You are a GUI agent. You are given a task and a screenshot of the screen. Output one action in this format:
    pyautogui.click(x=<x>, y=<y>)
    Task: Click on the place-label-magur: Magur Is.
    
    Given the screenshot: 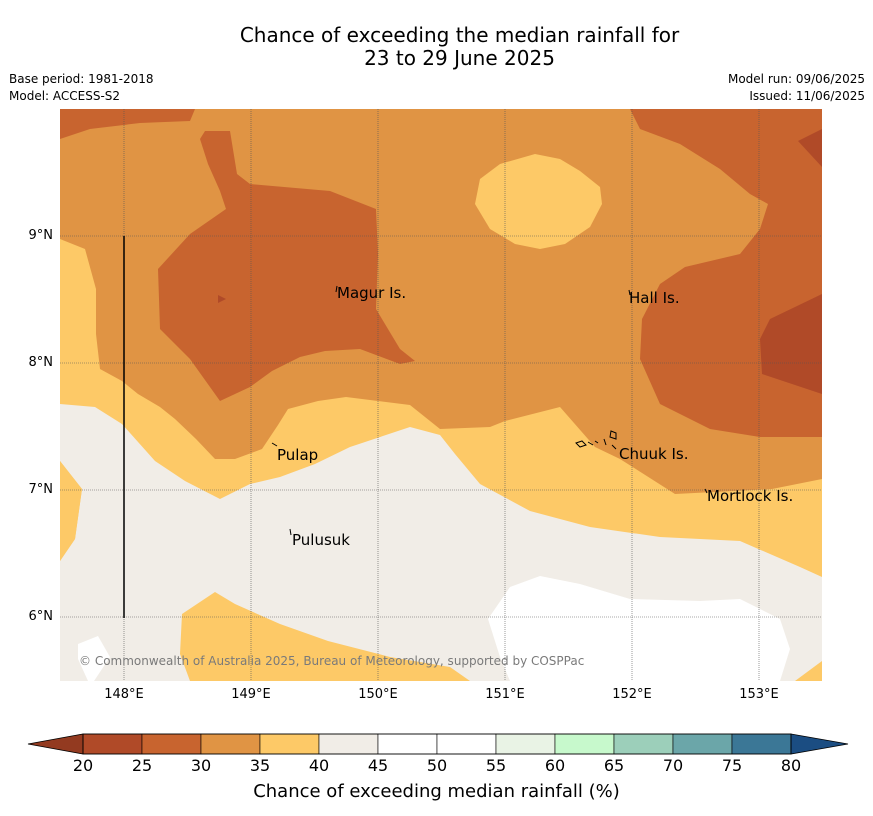 What is the action you would take?
    pyautogui.click(x=371, y=293)
    